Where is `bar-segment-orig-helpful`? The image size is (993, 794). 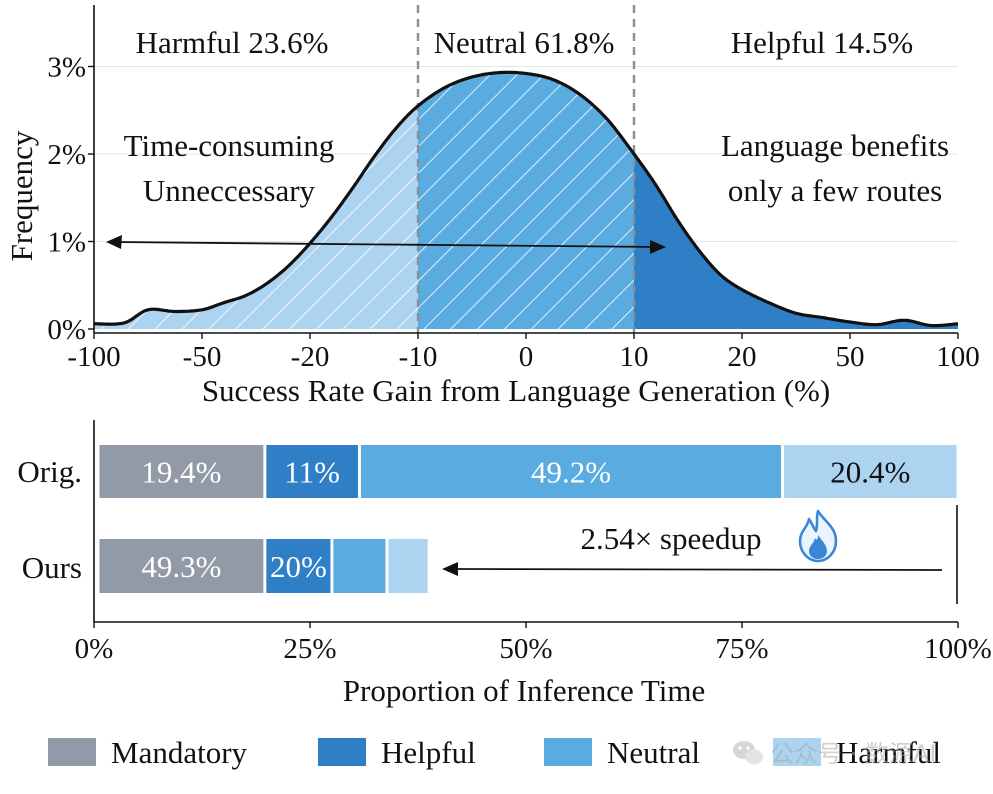
bar-segment-orig-helpful is located at coordinates (312, 471).